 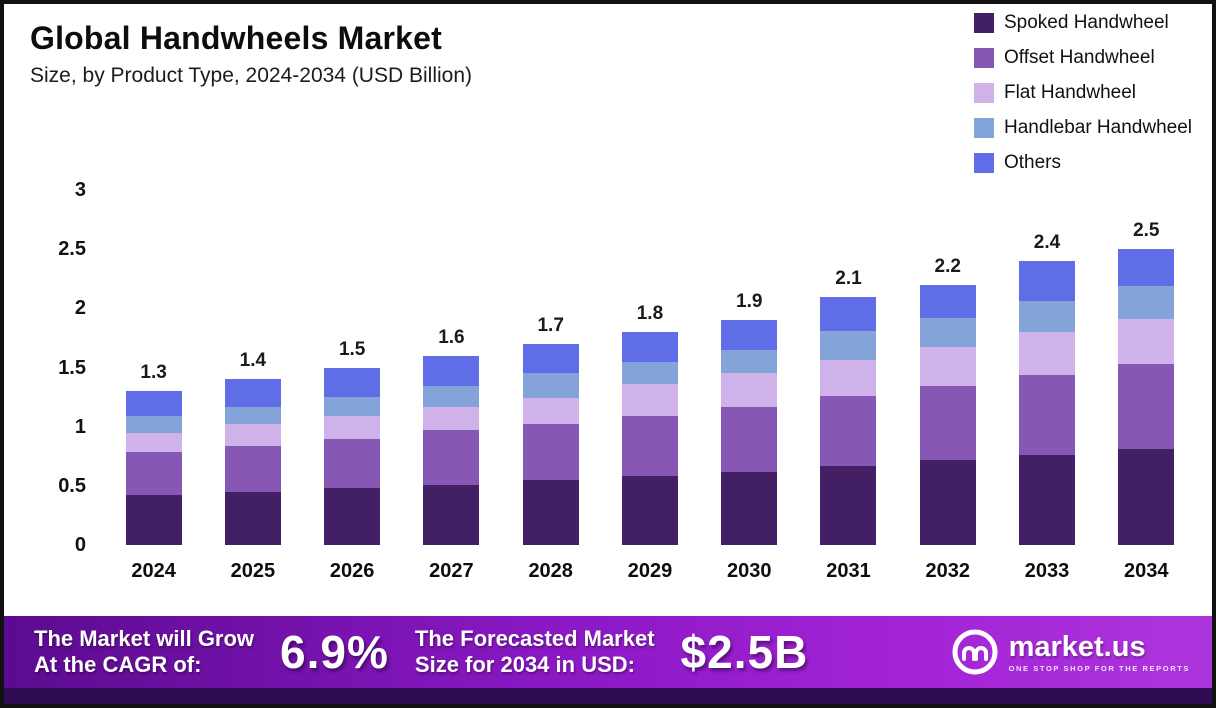 What do you see at coordinates (524, 664) in the screenshot?
I see `forecast-label-line2: Size for 2034 in USD:` at bounding box center [524, 664].